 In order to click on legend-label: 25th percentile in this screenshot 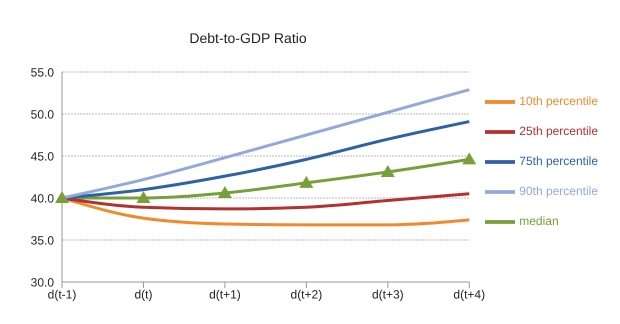, I will do `click(558, 131)`.